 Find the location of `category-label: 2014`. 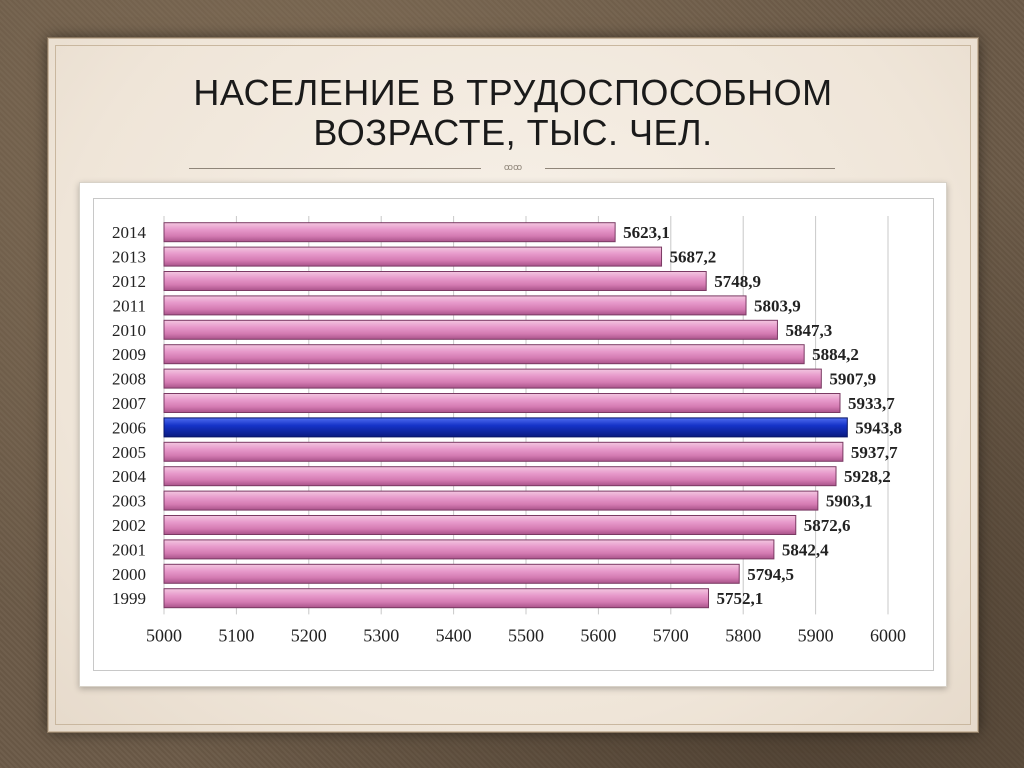

category-label: 2014 is located at coordinates (129, 232).